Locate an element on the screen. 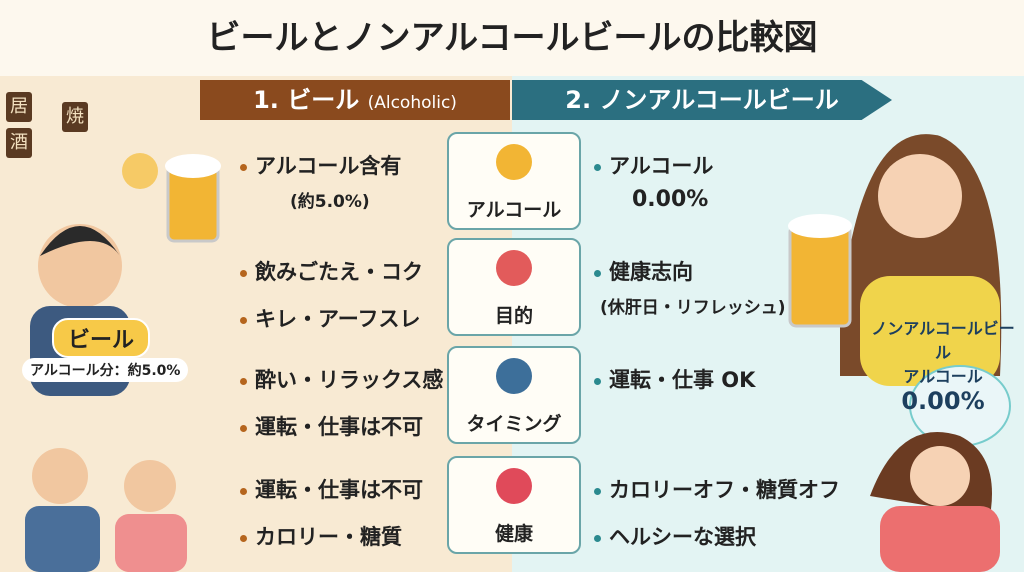 The height and width of the screenshot is (572, 1024). right-note: 0.00% is located at coordinates (670, 199).